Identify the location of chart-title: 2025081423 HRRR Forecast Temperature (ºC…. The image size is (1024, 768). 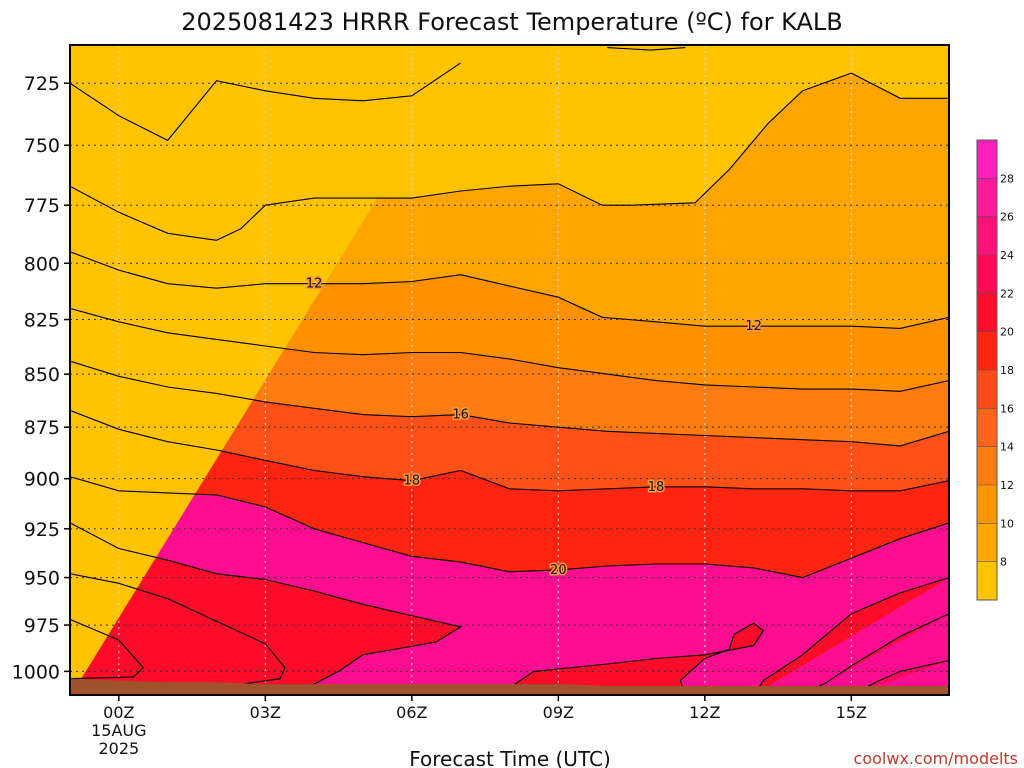
(512, 22).